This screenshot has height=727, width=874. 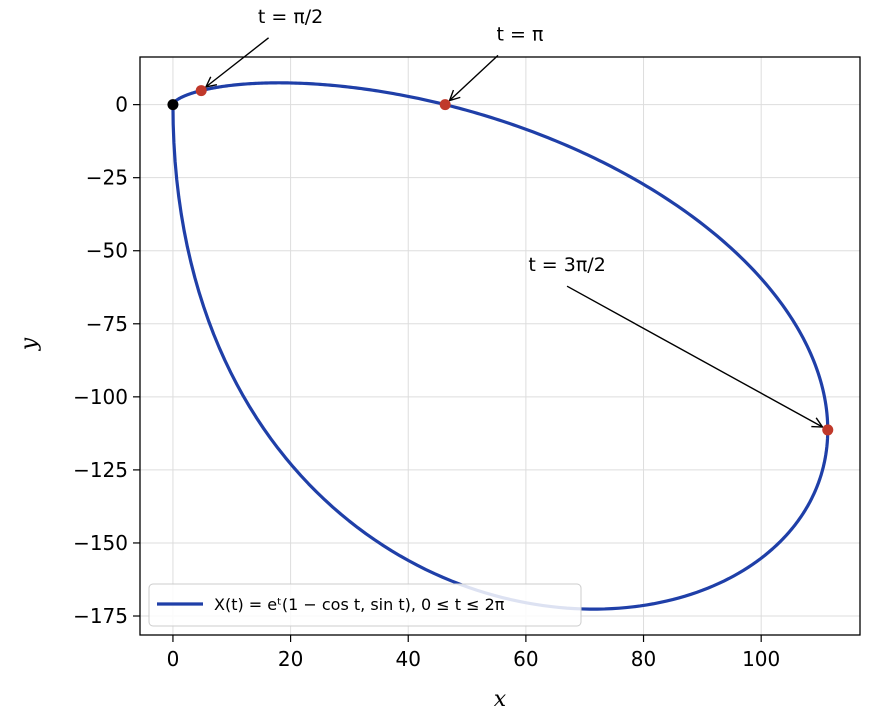 I want to click on legend-box, so click(x=365, y=605).